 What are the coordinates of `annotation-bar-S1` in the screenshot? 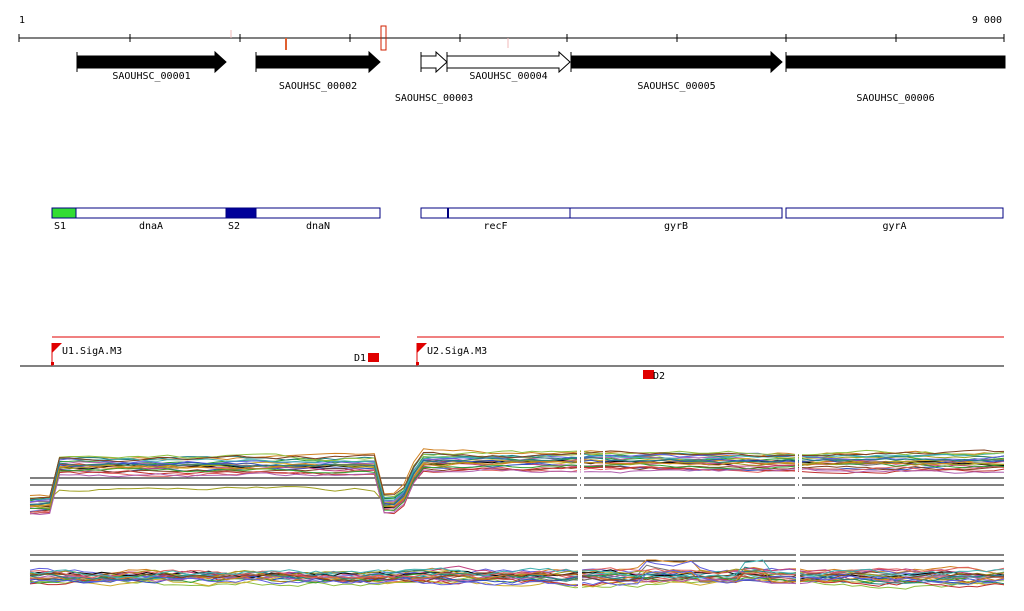 It's located at (64, 213).